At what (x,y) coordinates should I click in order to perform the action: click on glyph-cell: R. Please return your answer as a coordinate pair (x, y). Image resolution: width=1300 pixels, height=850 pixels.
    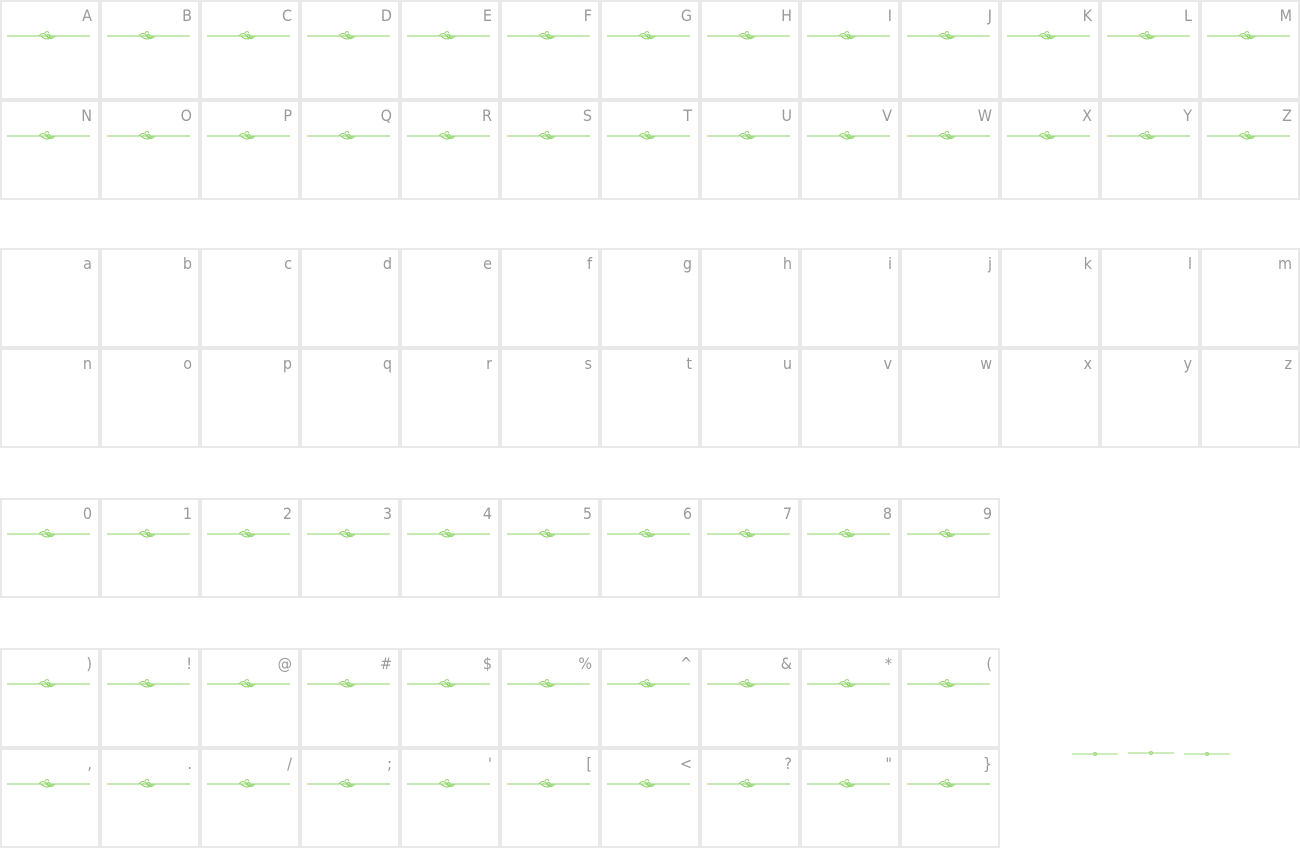
    Looking at the image, I should click on (450, 150).